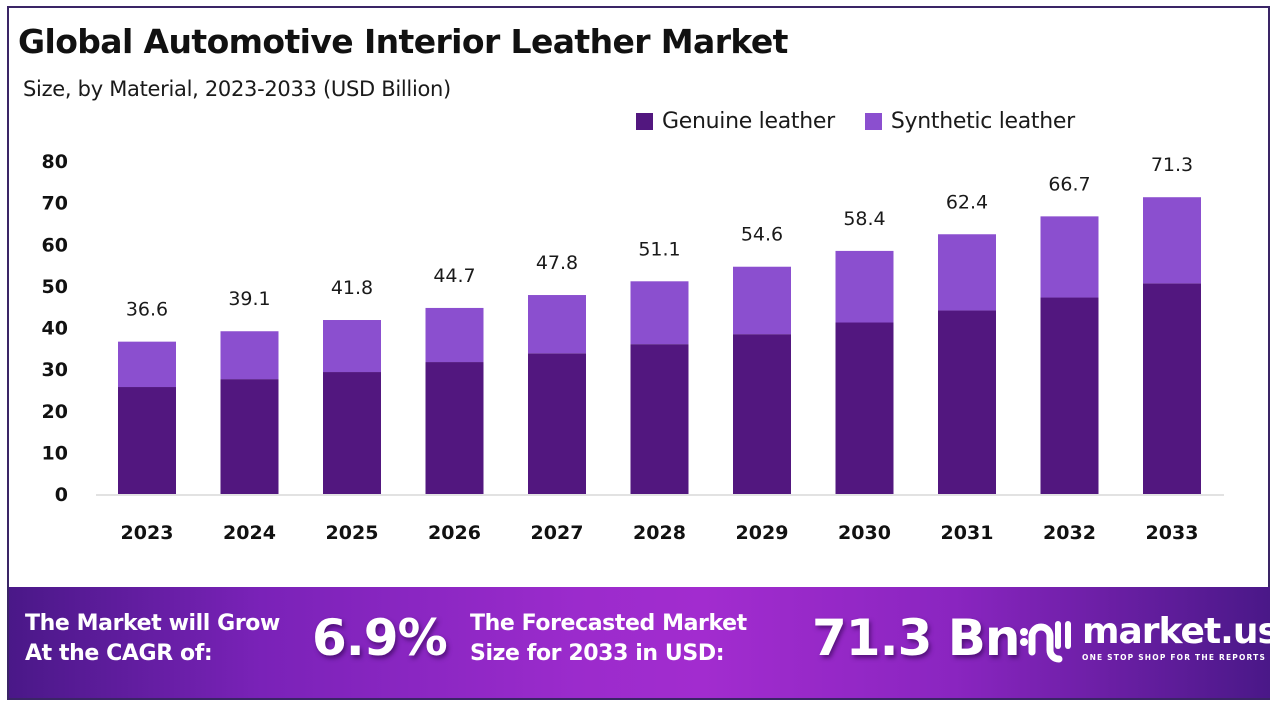 The height and width of the screenshot is (706, 1280). I want to click on data-label-2033: 71.3, so click(1172, 165).